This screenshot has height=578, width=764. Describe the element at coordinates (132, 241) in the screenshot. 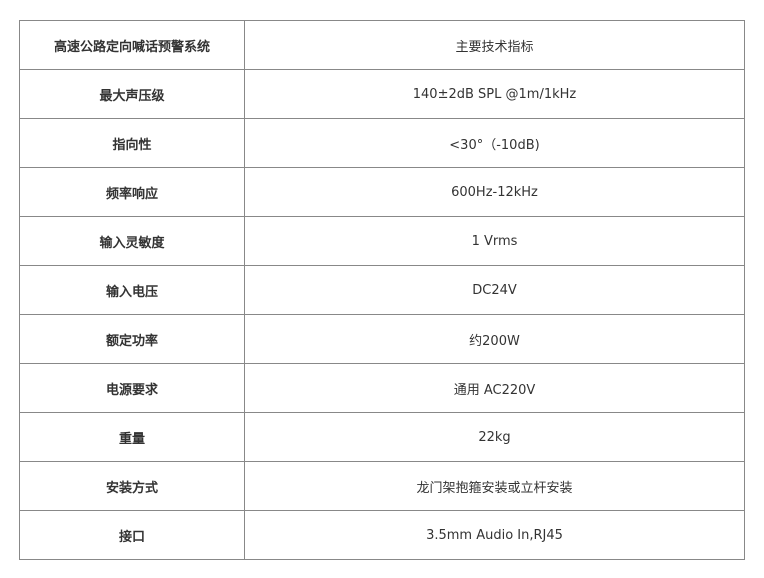

I see `spec-label: 输入灵敏度` at that location.